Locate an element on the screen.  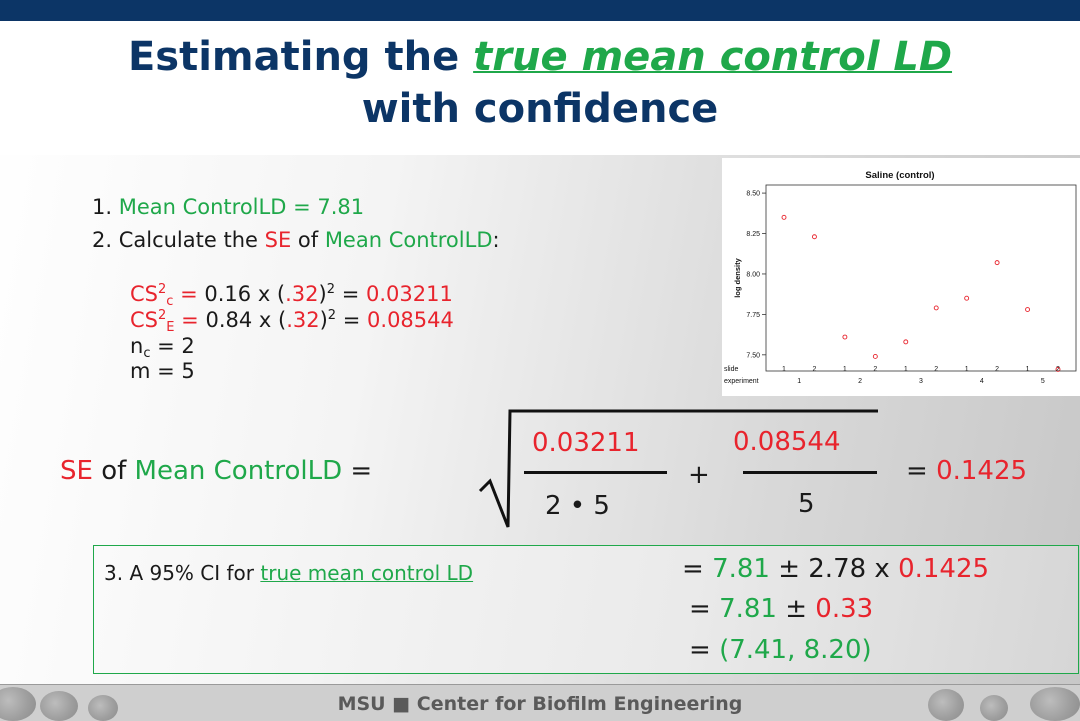
y-tick-label: 7.50 is located at coordinates (753, 355).